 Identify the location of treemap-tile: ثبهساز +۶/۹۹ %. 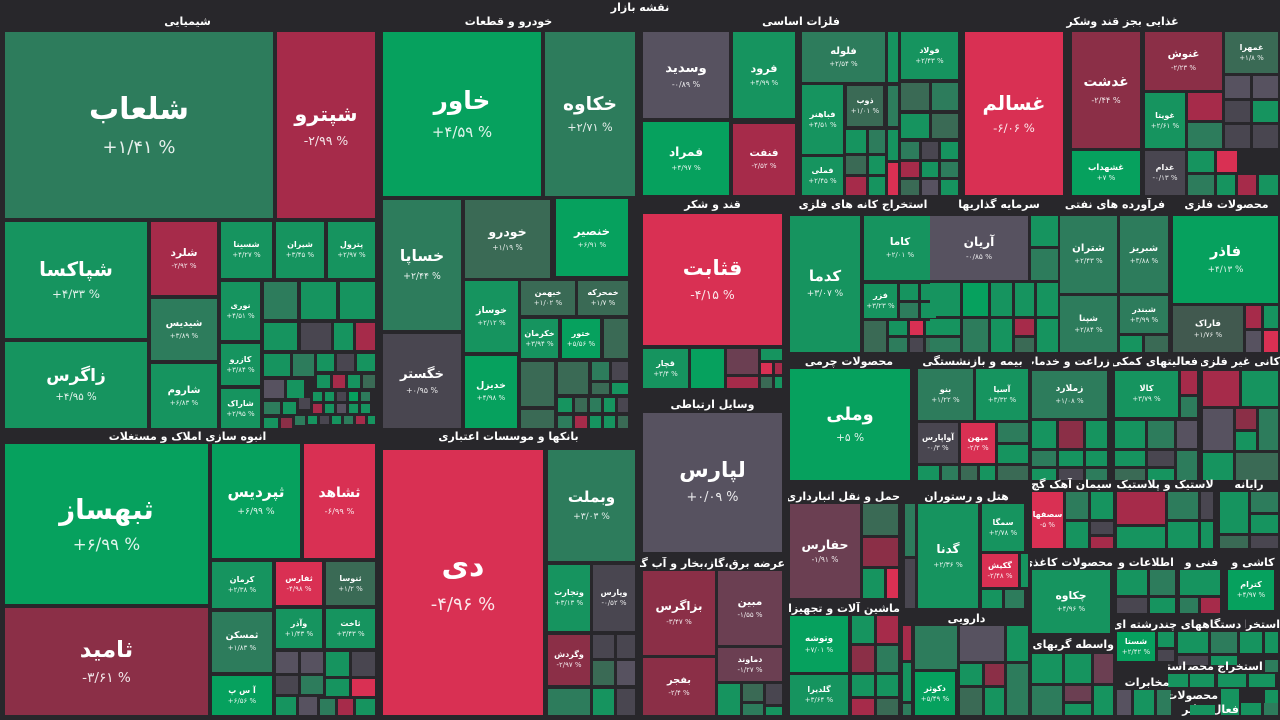
(106, 524).